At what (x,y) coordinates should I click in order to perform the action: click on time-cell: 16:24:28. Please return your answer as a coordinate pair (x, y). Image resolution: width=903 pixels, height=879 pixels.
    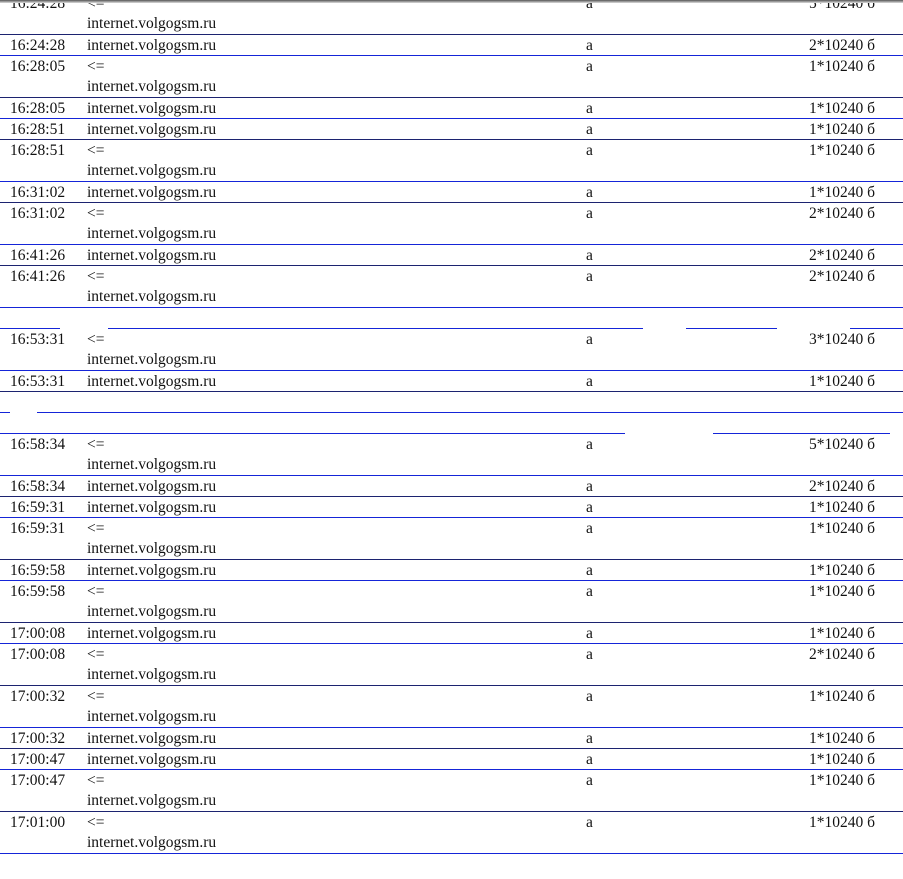
    Looking at the image, I should click on (38, 45).